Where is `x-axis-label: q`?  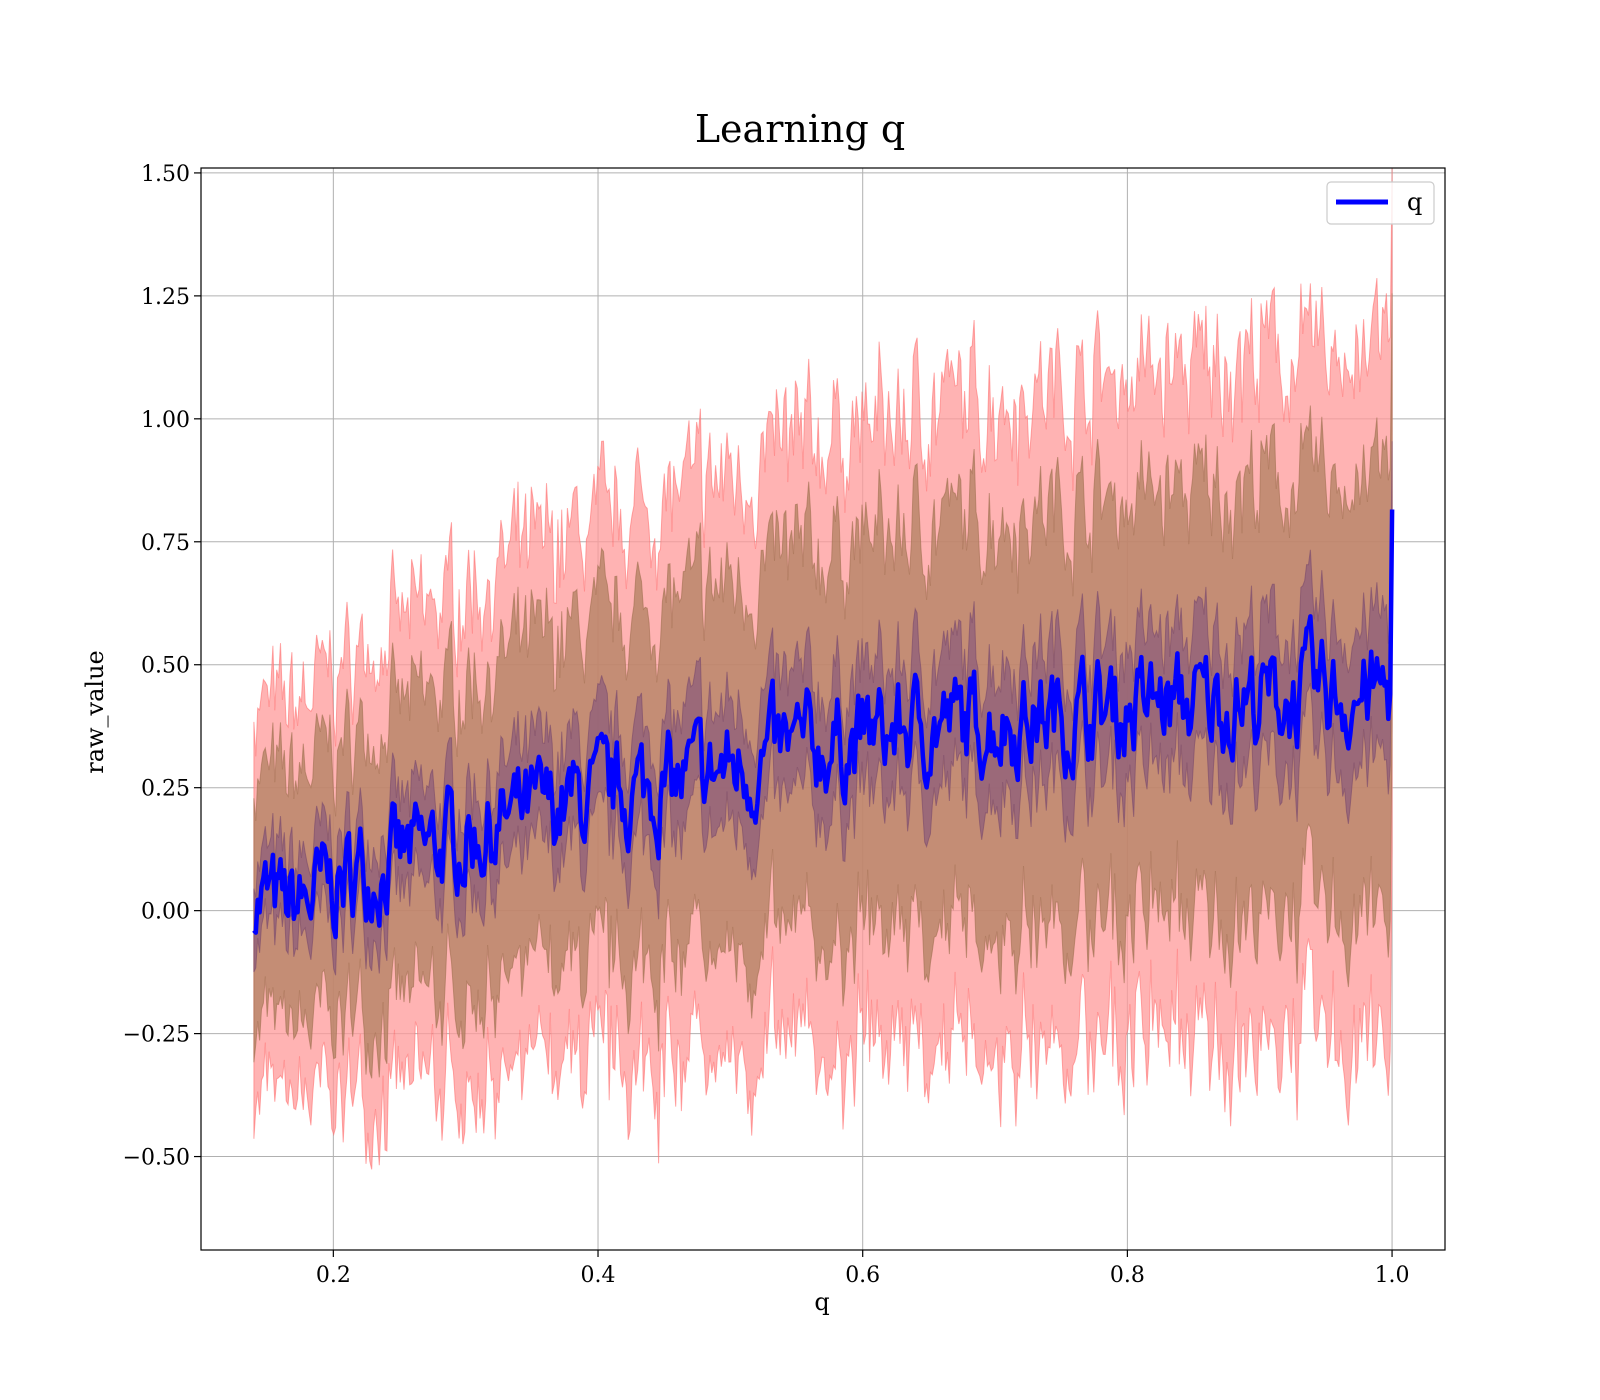 x-axis-label: q is located at coordinates (821, 1302).